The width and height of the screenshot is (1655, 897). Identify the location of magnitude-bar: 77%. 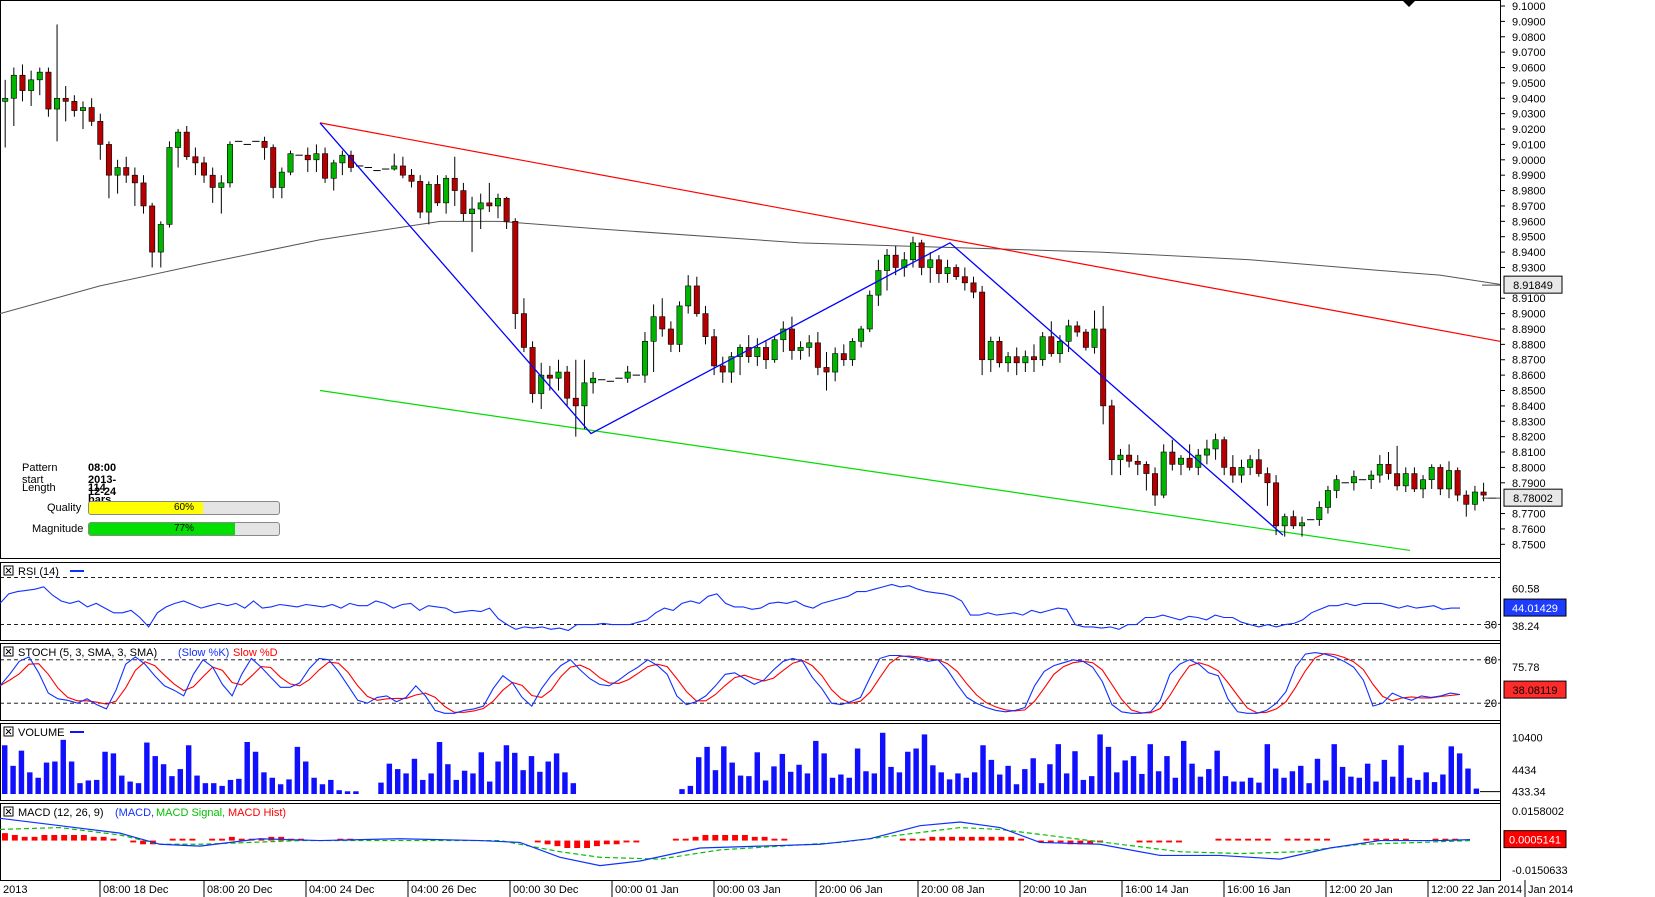
(184, 529).